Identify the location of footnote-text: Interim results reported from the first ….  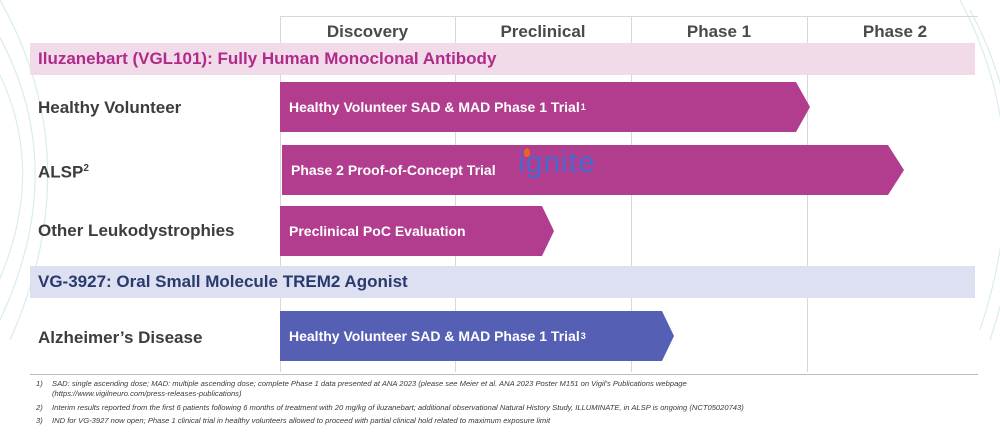
(398, 407).